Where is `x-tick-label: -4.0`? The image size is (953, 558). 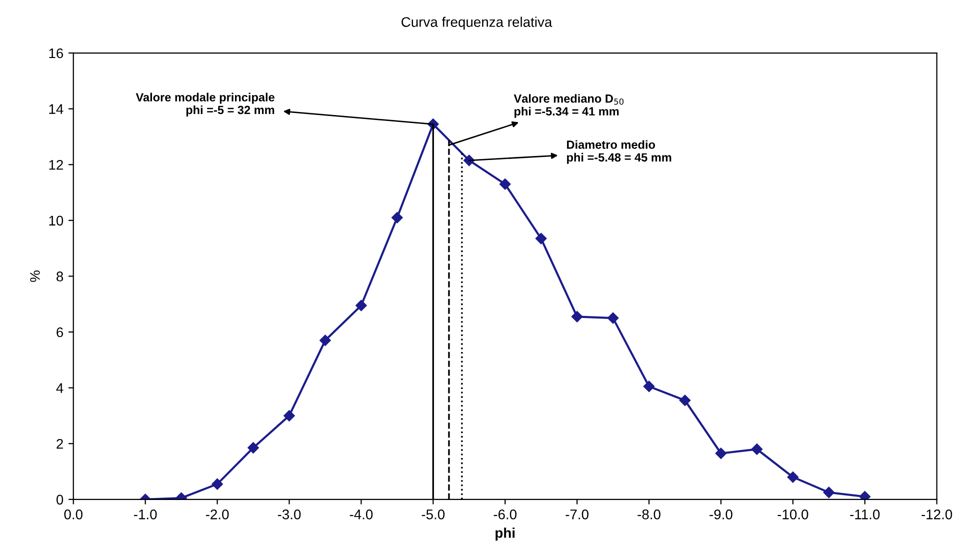
x-tick-label: -4.0 is located at coordinates (361, 515).